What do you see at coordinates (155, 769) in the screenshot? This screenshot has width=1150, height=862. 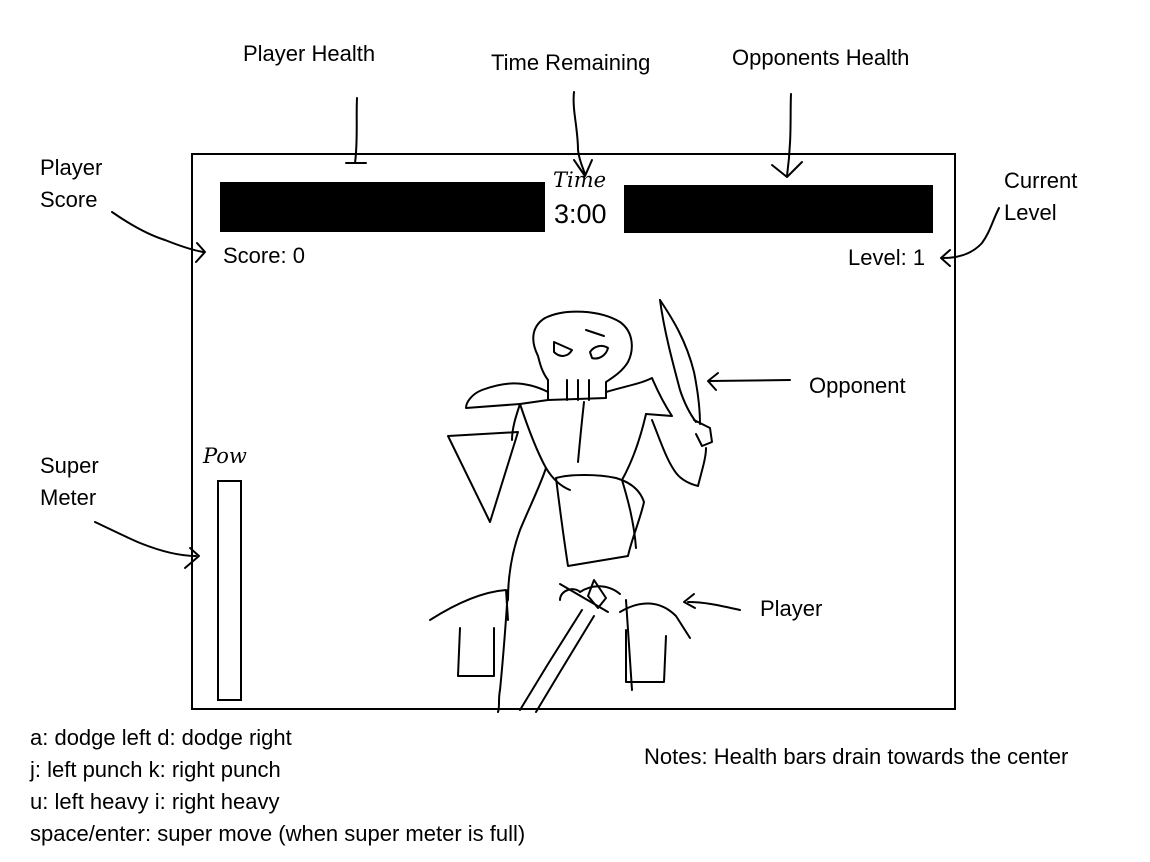 I see `controls-line-punch: j: left punch k: right punch` at bounding box center [155, 769].